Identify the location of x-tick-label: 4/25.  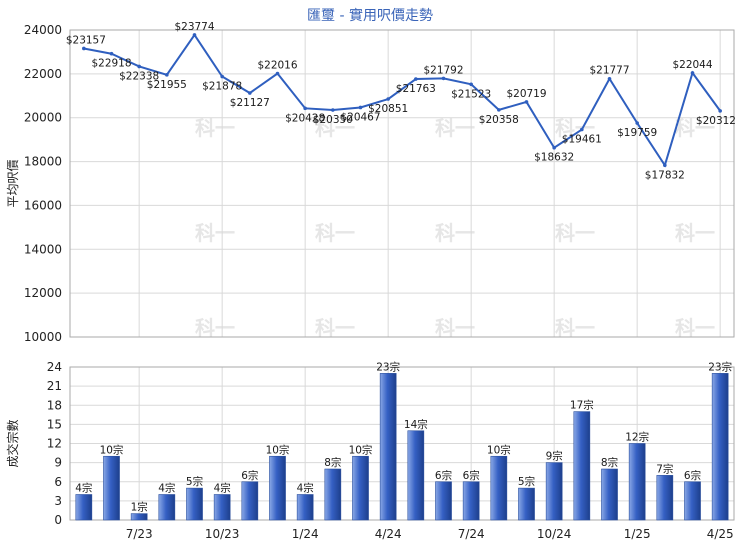
(720, 534).